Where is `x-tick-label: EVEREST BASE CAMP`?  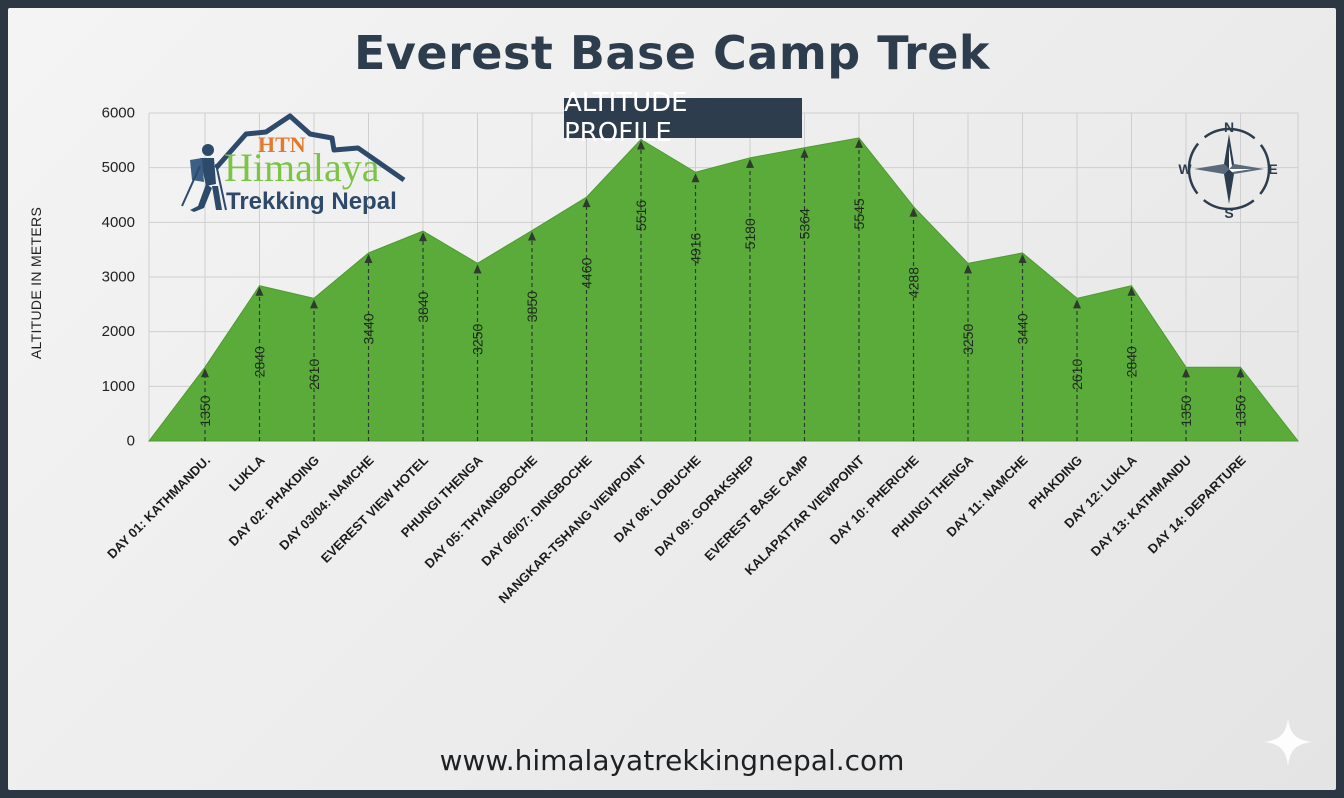 x-tick-label: EVEREST BASE CAMP is located at coordinates (756, 507).